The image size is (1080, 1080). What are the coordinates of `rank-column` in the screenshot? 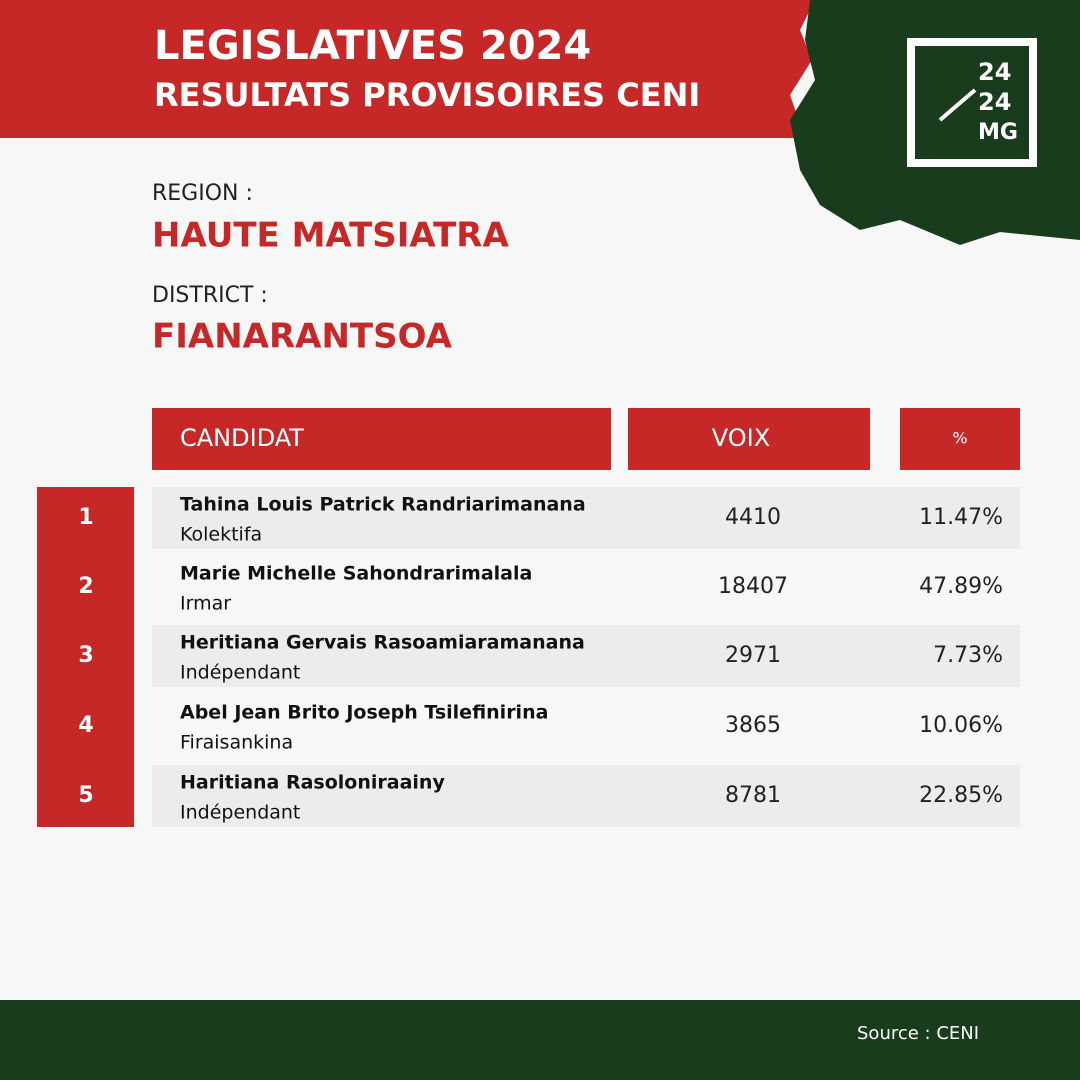 It's located at (85, 657).